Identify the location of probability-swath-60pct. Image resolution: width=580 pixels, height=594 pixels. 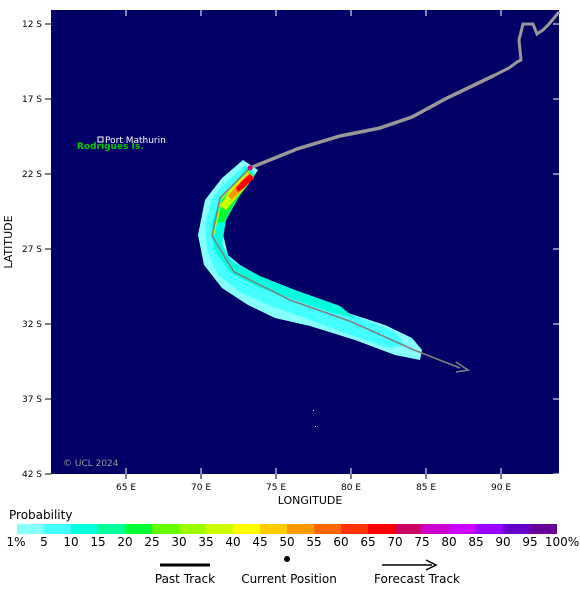
(245, 183).